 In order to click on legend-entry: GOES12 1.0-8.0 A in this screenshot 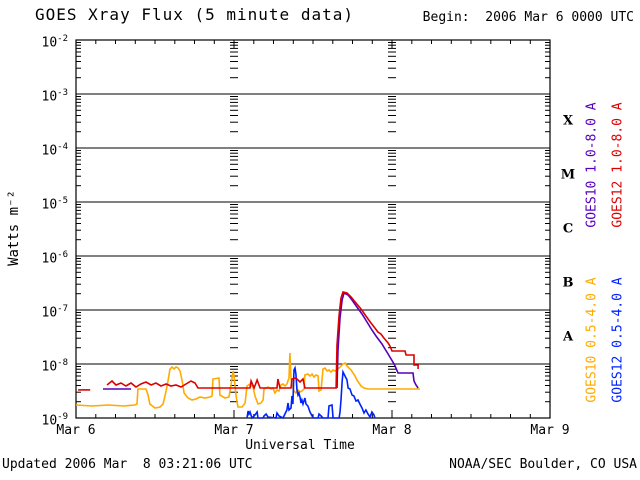, I will do `click(618, 165)`.